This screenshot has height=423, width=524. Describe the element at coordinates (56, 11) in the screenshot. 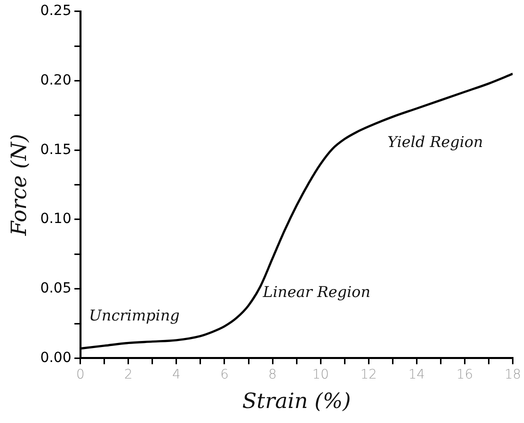

I see `y-tick-label: 0.25` at that location.